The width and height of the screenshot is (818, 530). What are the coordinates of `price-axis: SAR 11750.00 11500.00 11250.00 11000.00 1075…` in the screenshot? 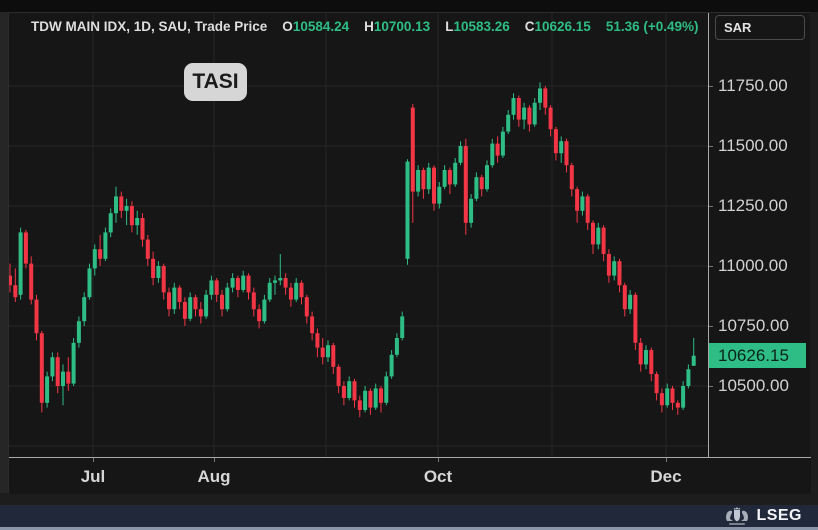 It's located at (759, 253).